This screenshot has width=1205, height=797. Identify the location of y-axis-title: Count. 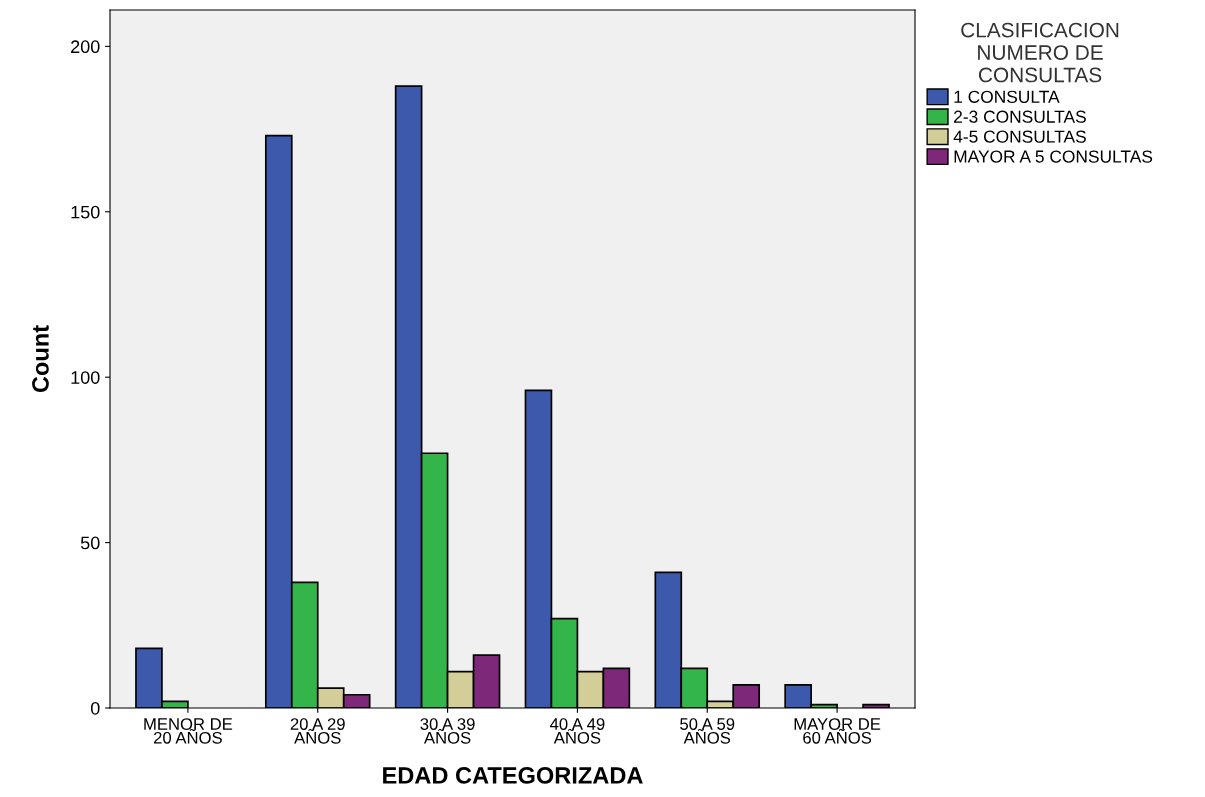
(40, 359).